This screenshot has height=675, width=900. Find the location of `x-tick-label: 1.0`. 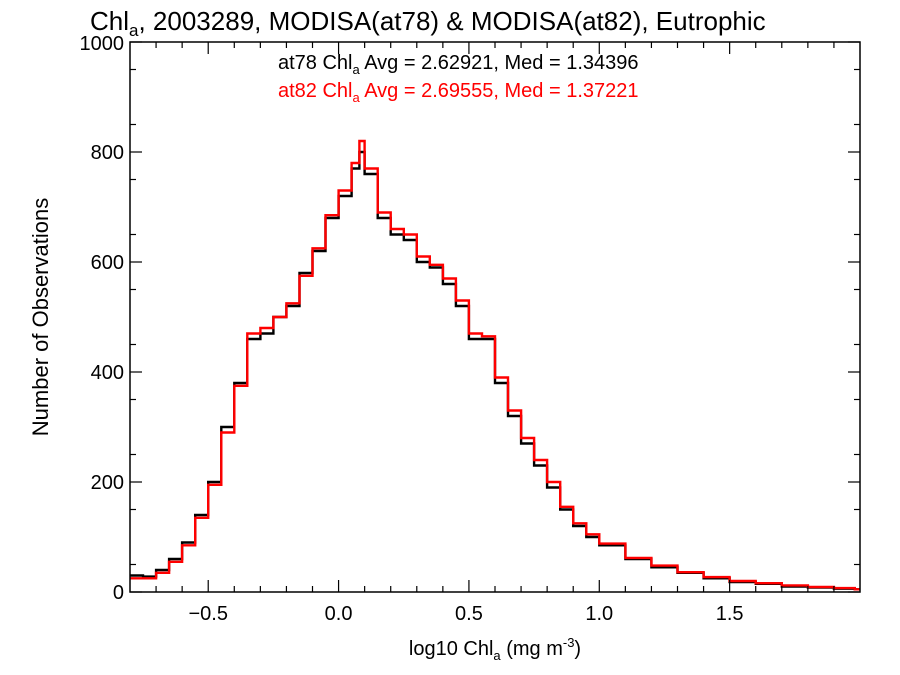

x-tick-label: 1.0 is located at coordinates (599, 614).